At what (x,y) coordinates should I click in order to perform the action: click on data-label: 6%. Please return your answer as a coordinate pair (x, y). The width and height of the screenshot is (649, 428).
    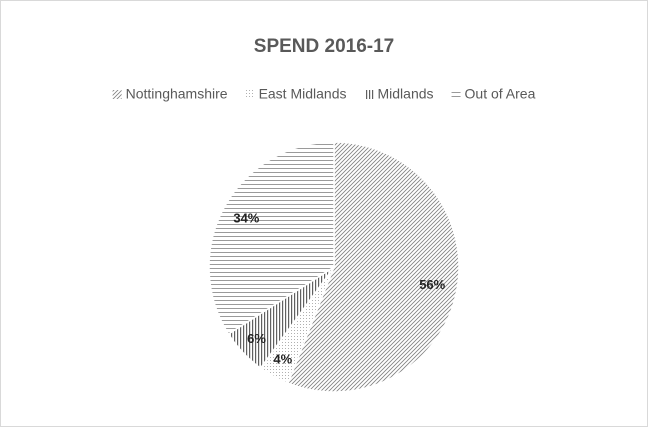
    Looking at the image, I should click on (256, 338).